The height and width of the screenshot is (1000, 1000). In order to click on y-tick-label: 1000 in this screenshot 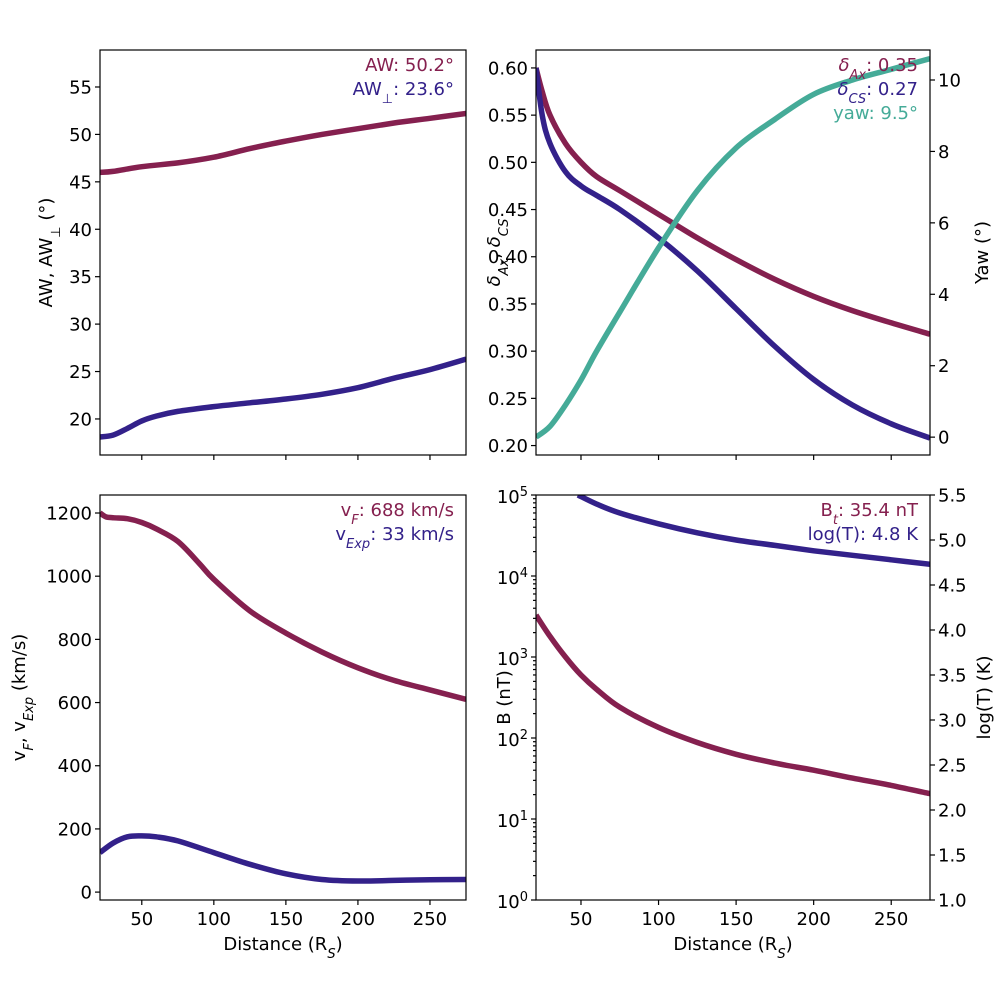, I will do `click(69, 577)`.